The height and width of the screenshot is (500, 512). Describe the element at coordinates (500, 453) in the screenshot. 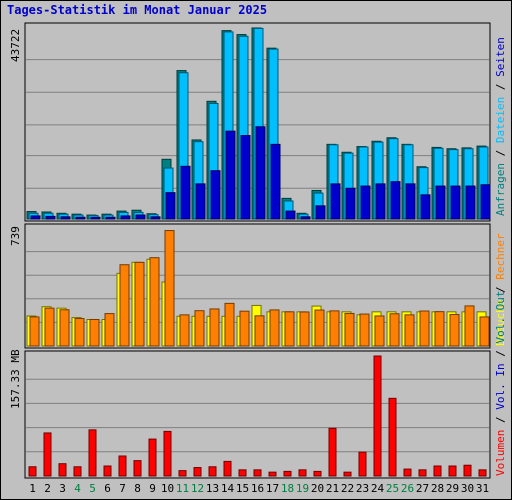

I see `legend-entry: Volumen` at that location.